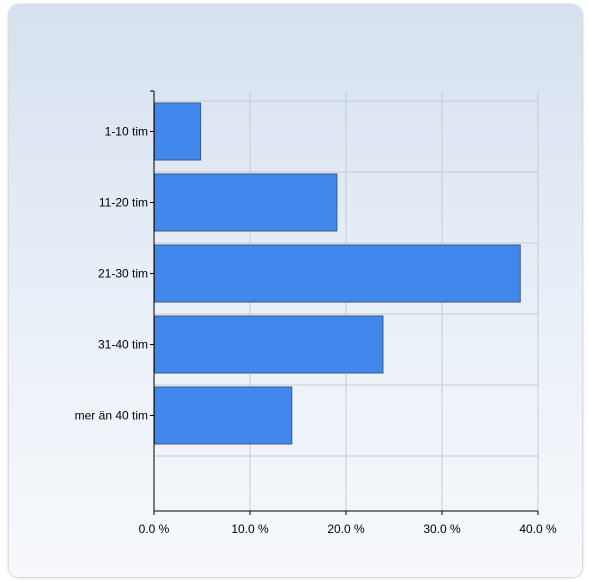 The width and height of the screenshot is (589, 581). What do you see at coordinates (123, 345) in the screenshot?
I see `y-category-label: 31-40 tim` at bounding box center [123, 345].